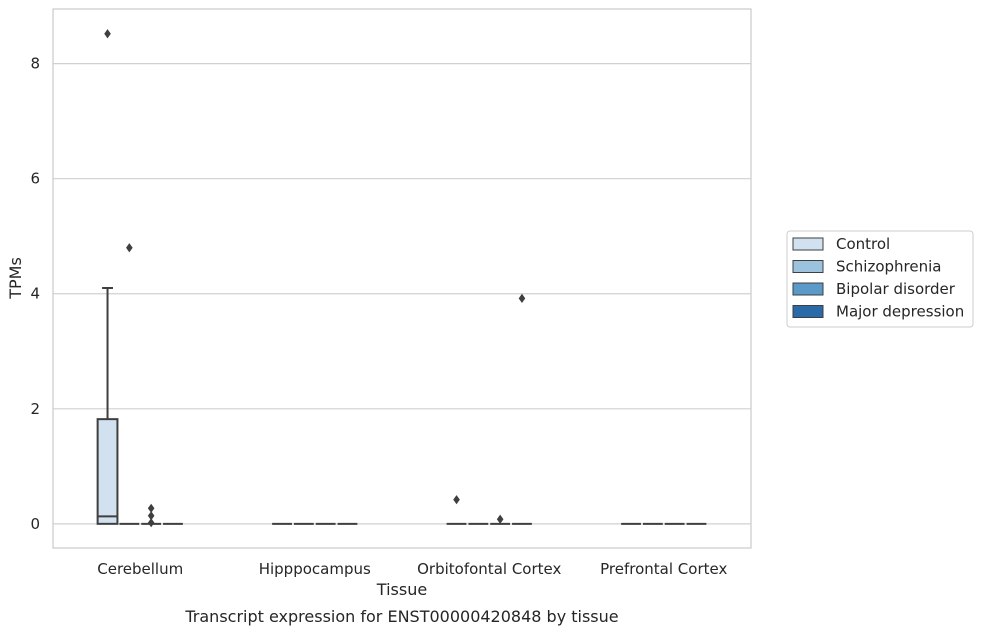 Image resolution: width=983 pixels, height=634 pixels. What do you see at coordinates (35, 179) in the screenshot?
I see `y-tick-label: 6` at bounding box center [35, 179].